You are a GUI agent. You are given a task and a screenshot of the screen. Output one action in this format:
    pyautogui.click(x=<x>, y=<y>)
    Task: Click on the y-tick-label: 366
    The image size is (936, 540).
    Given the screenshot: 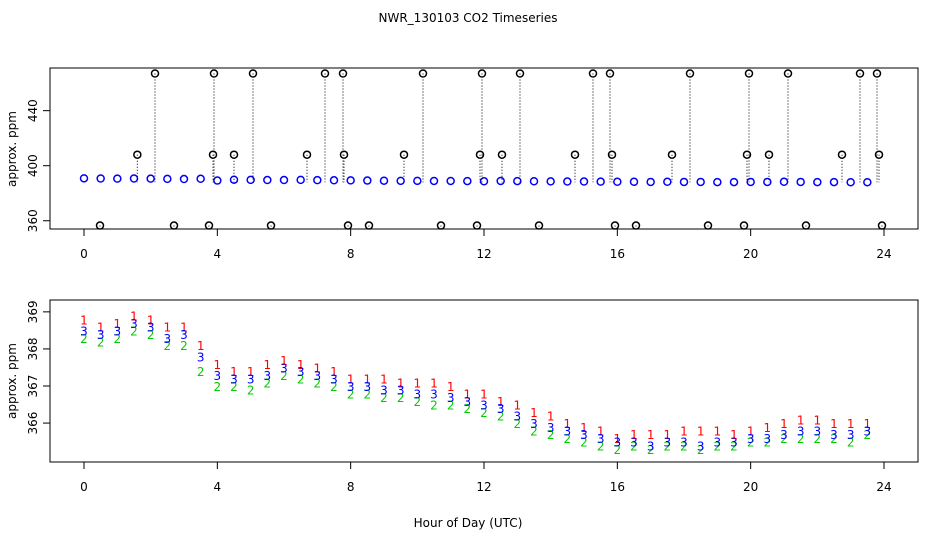 What is the action you would take?
    pyautogui.click(x=33, y=423)
    